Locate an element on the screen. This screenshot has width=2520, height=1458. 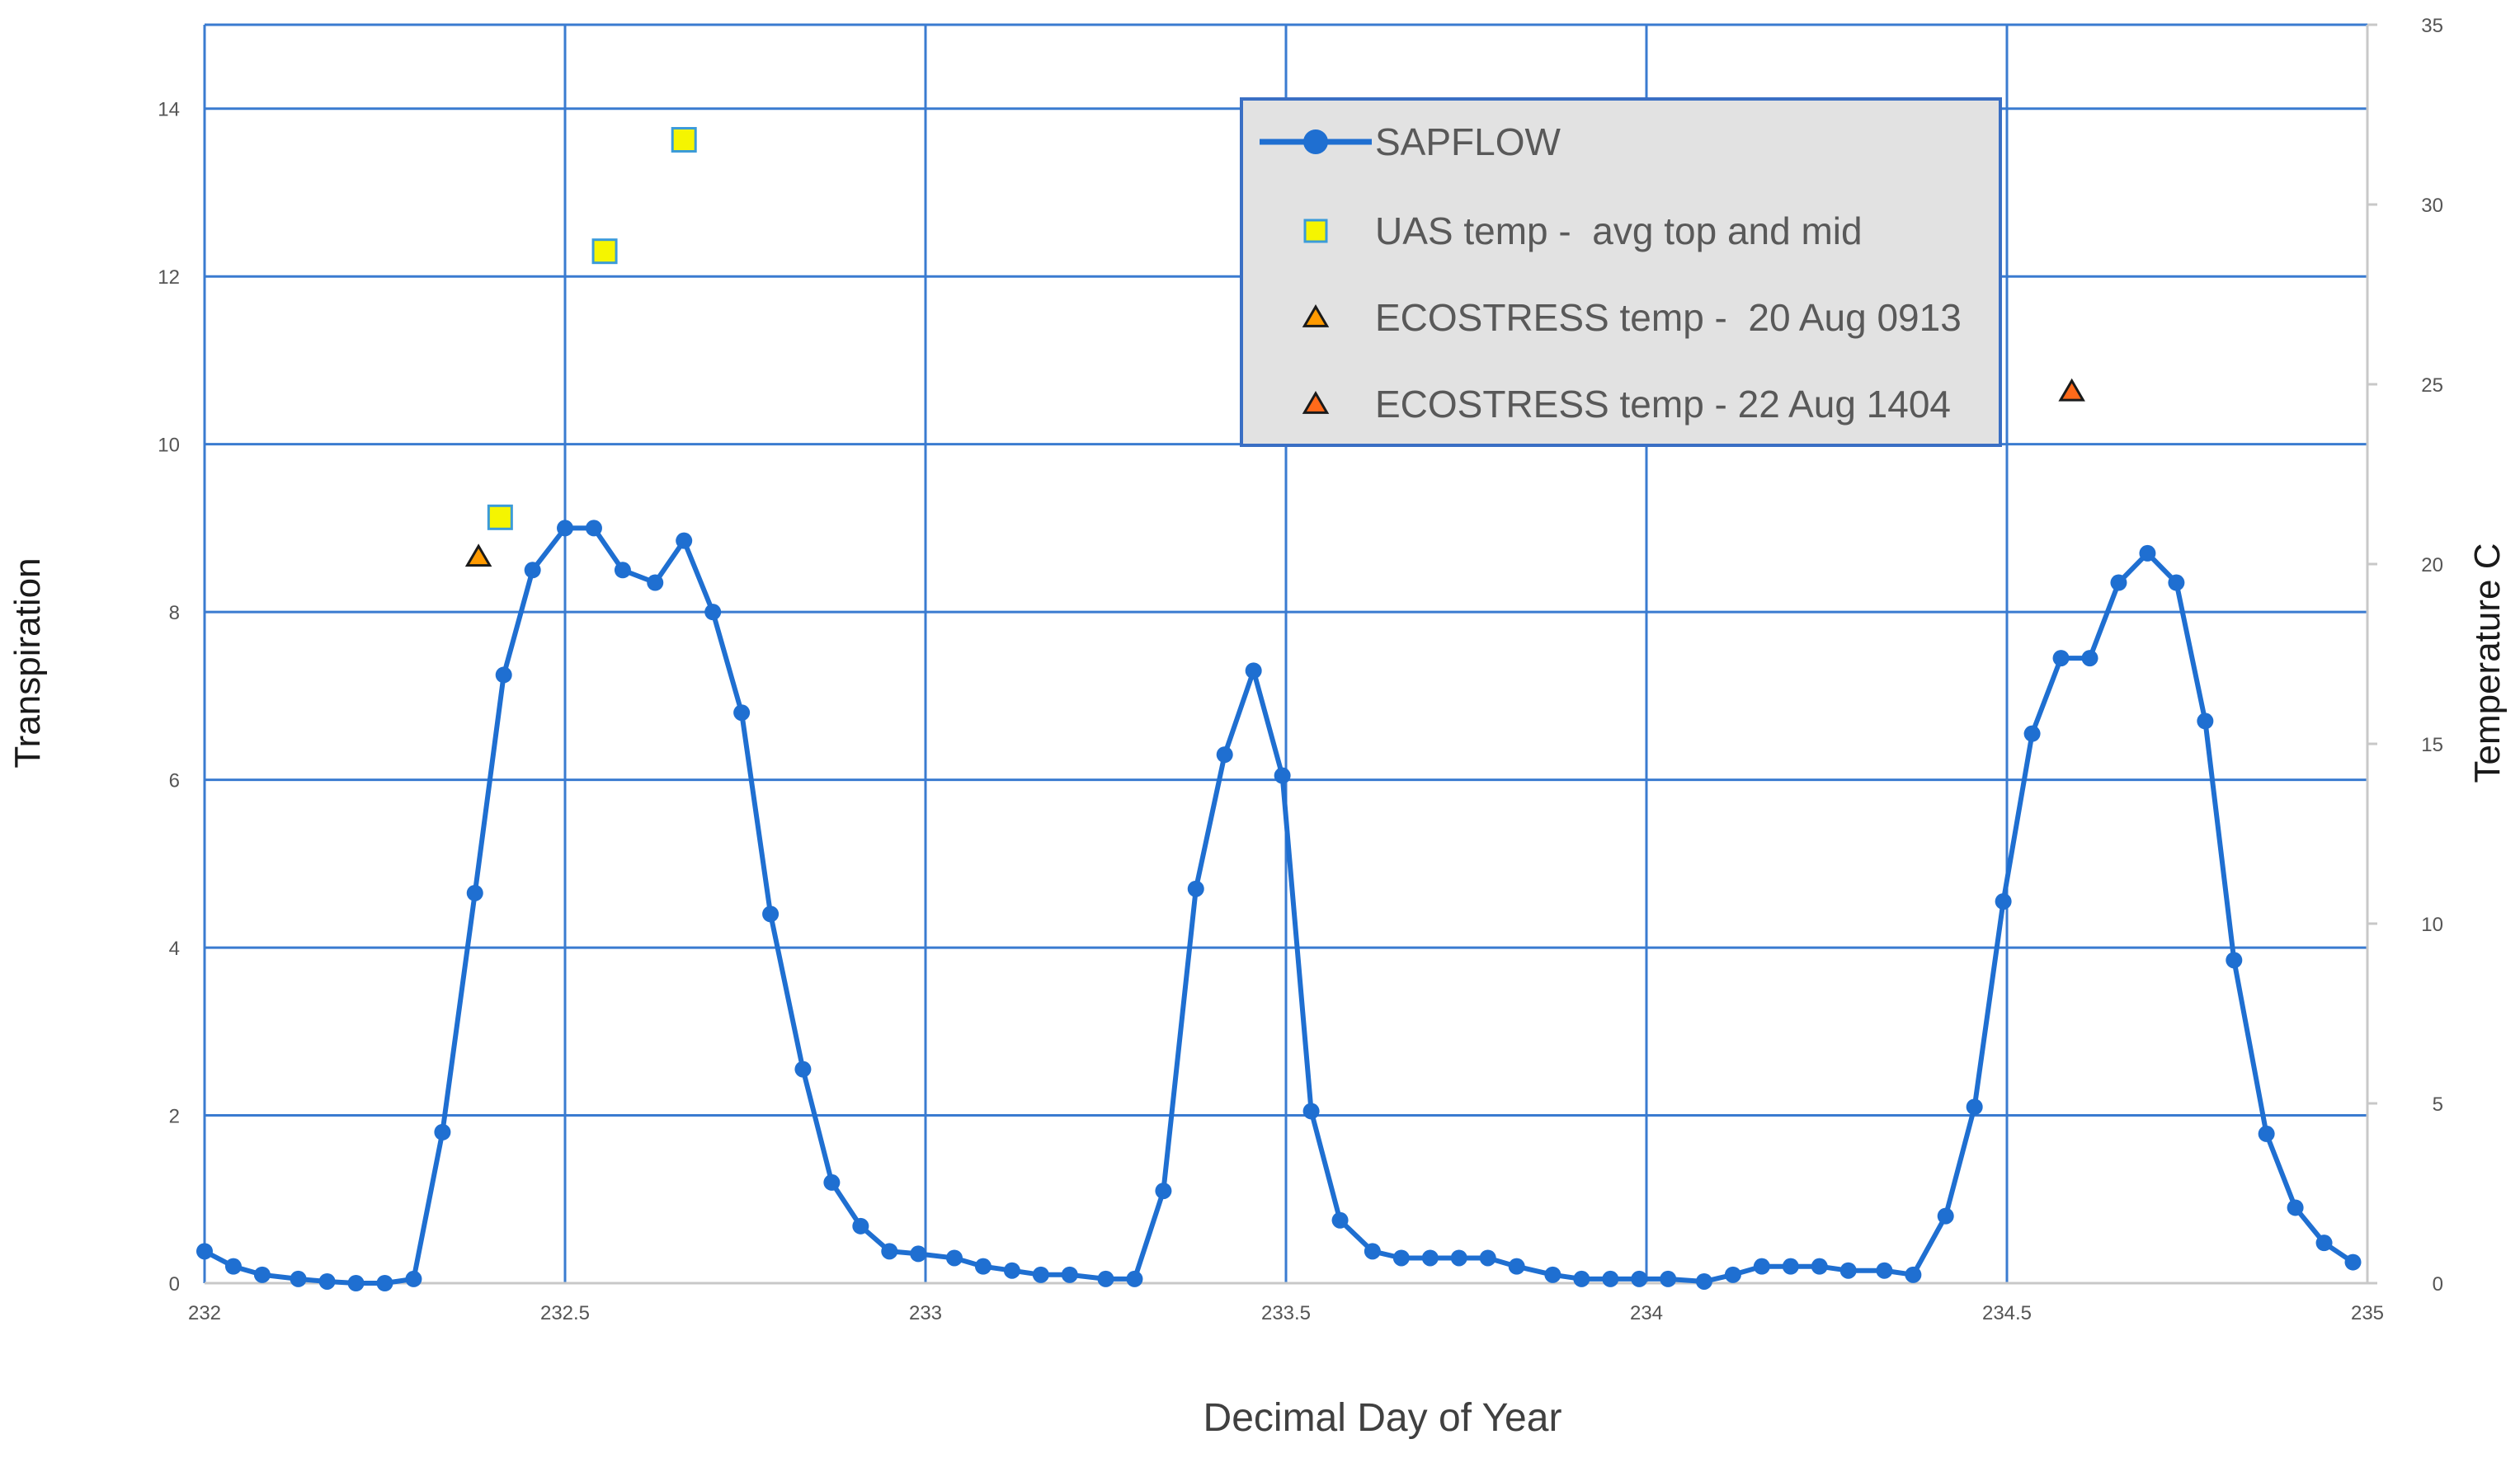
y-tick-label: 2 is located at coordinates (174, 1117).